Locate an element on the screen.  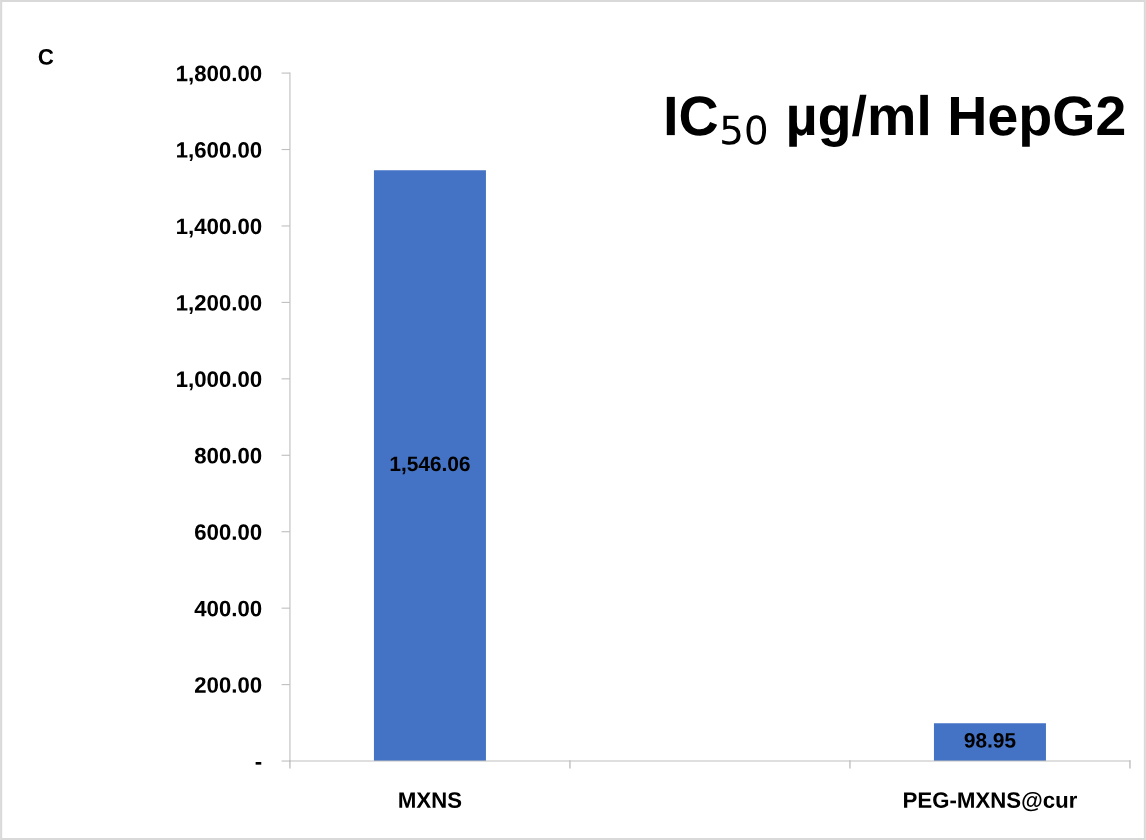
x-tick-label: PEG-MXNS@cur is located at coordinates (991, 801).